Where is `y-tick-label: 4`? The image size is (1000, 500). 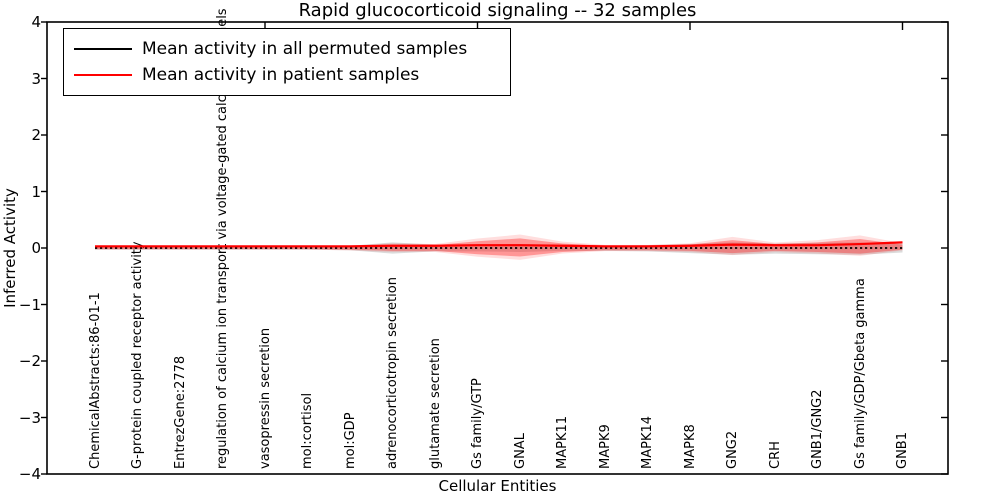 y-tick-label: 4 is located at coordinates (36, 22).